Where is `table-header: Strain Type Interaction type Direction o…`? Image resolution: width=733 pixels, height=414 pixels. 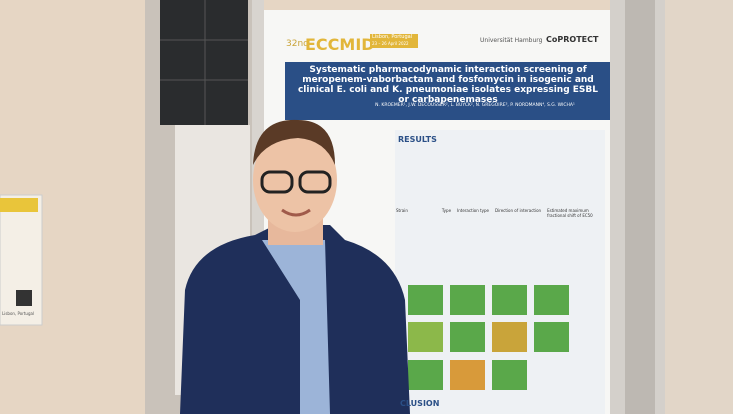 table-header: Strain Type Interaction type Direction o… is located at coordinates (496, 213).